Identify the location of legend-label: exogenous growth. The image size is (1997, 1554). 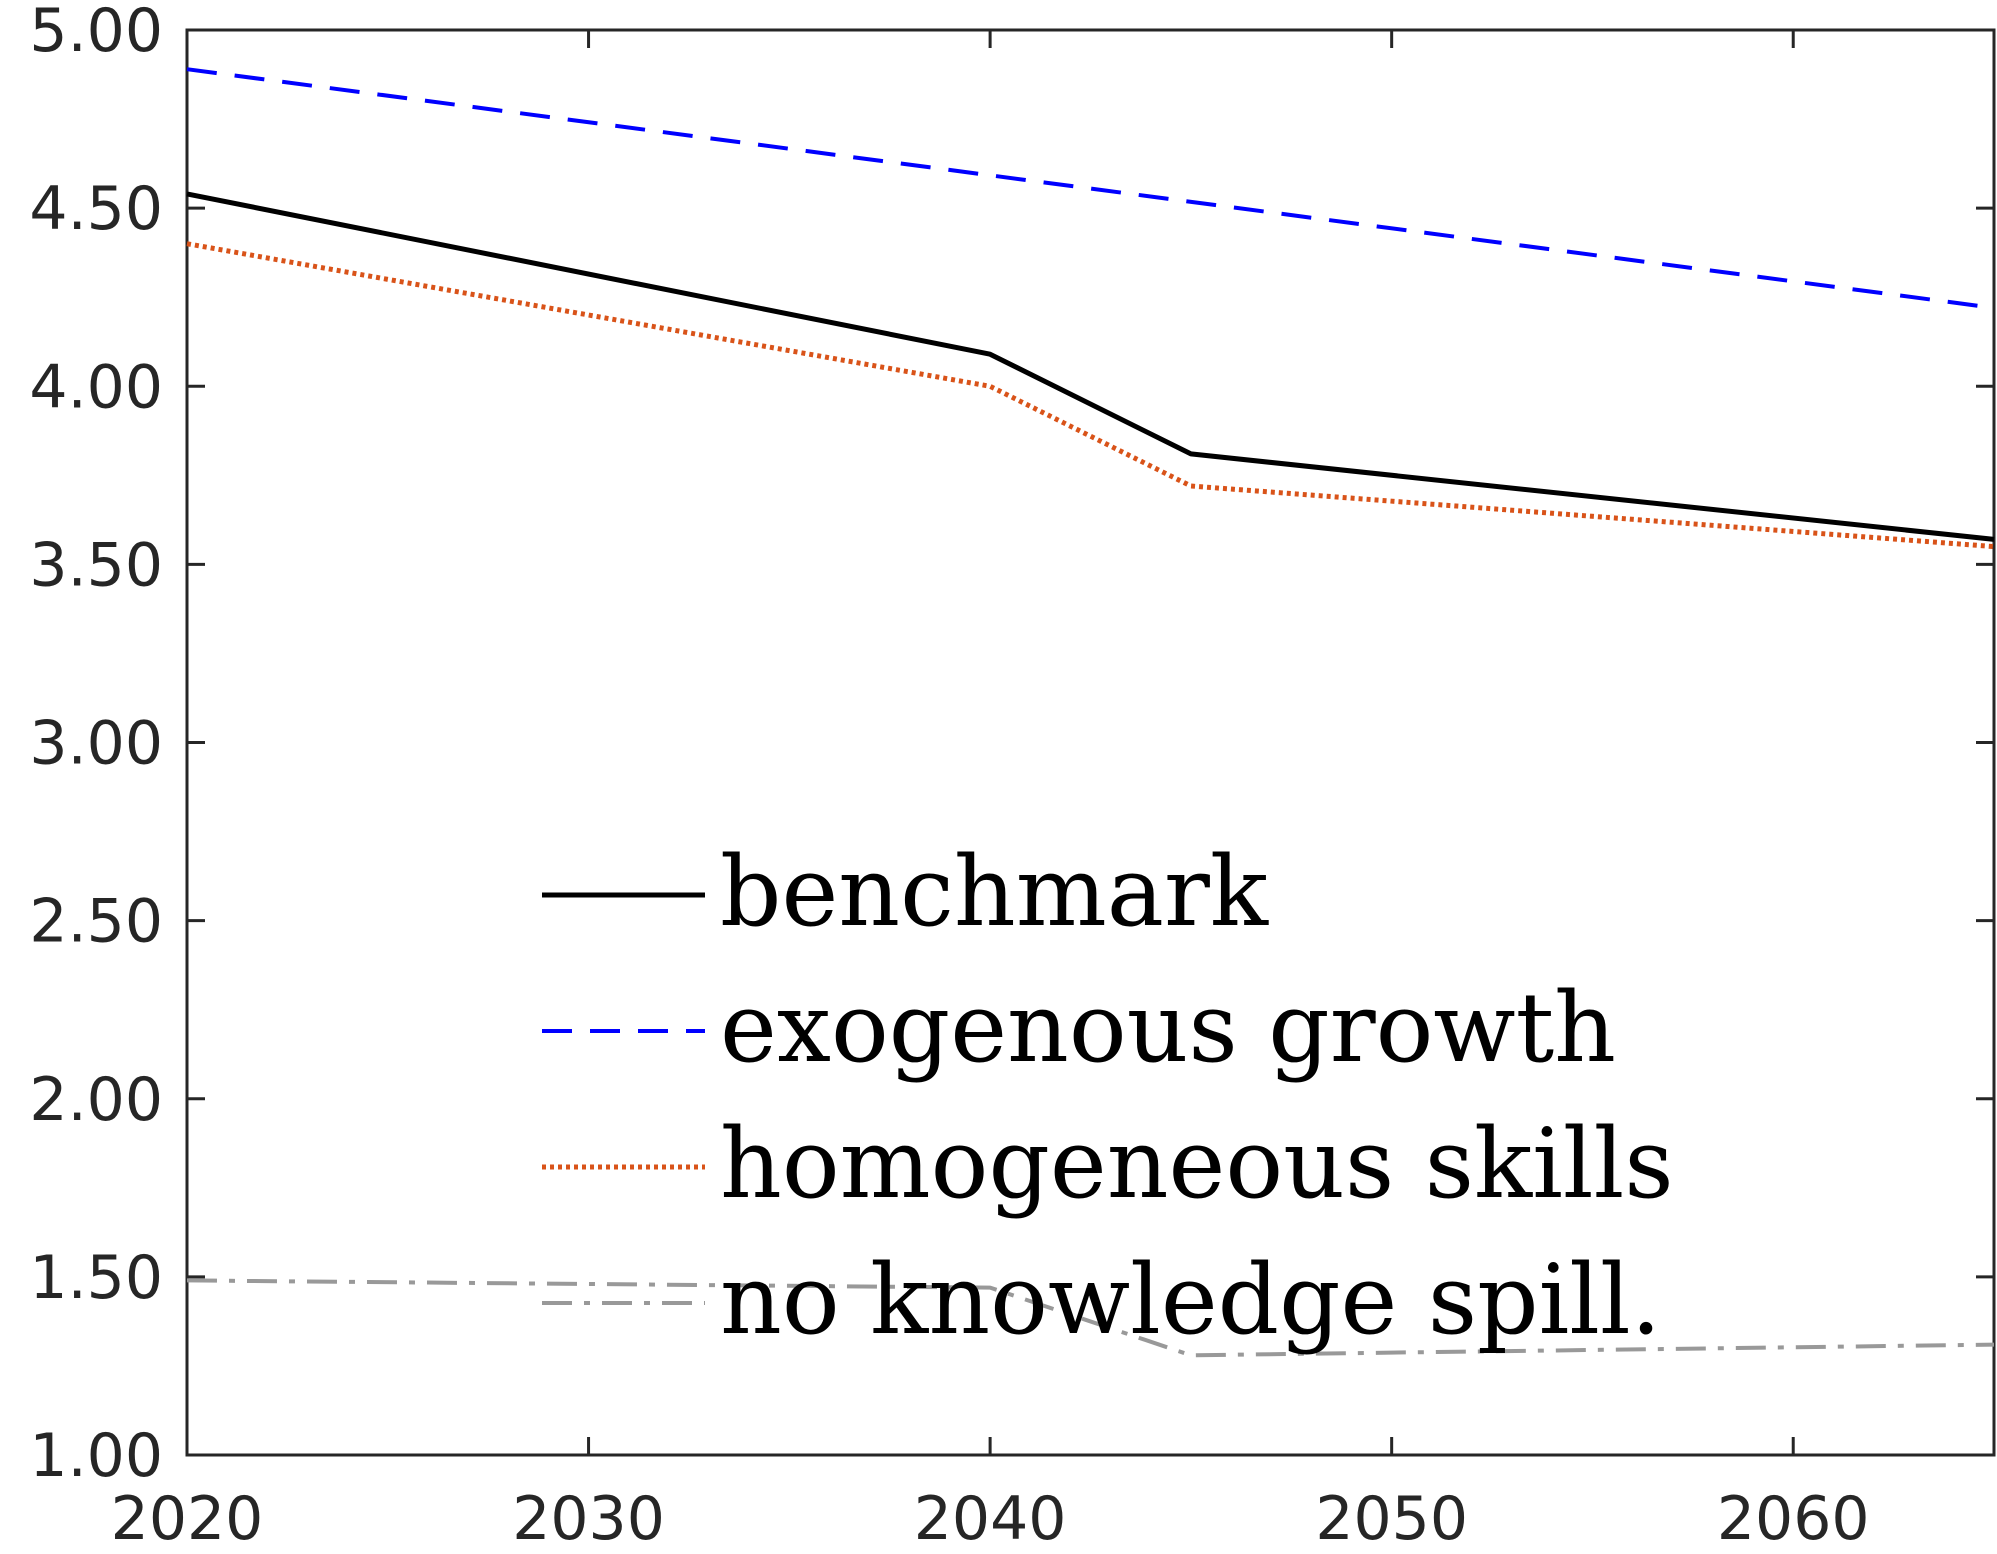
(1168, 1028).